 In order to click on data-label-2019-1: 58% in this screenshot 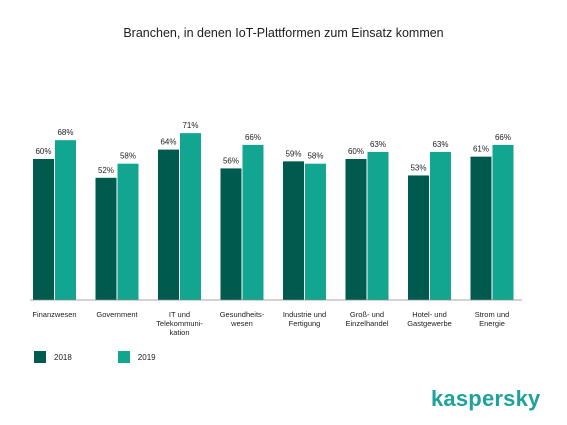, I will do `click(128, 156)`.